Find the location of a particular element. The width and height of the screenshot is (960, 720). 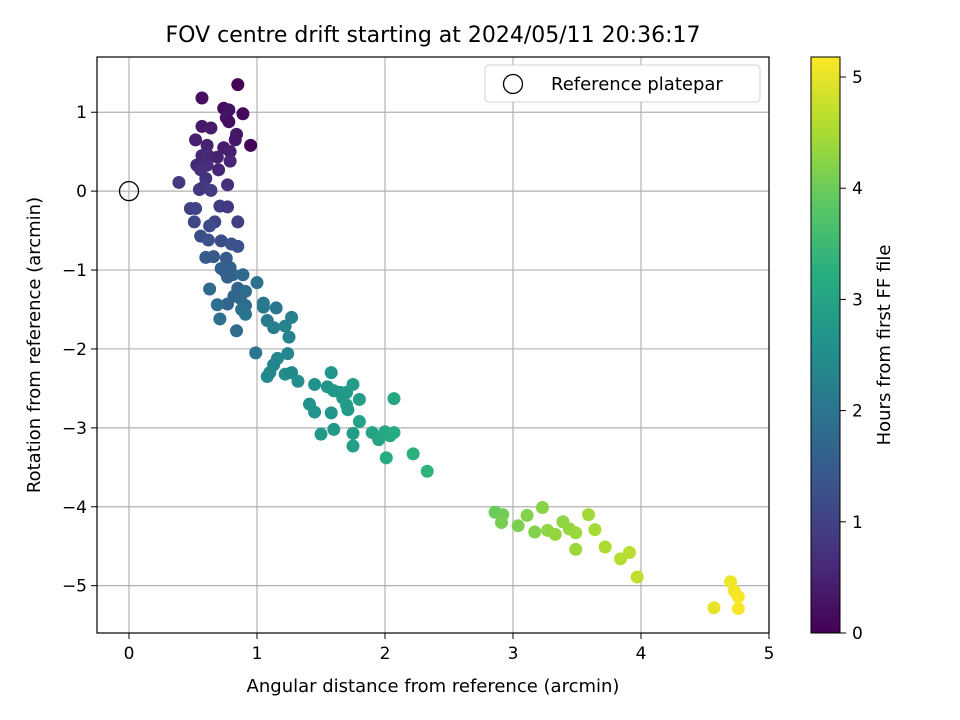

colorbar-tick-label: 1 is located at coordinates (857, 523).